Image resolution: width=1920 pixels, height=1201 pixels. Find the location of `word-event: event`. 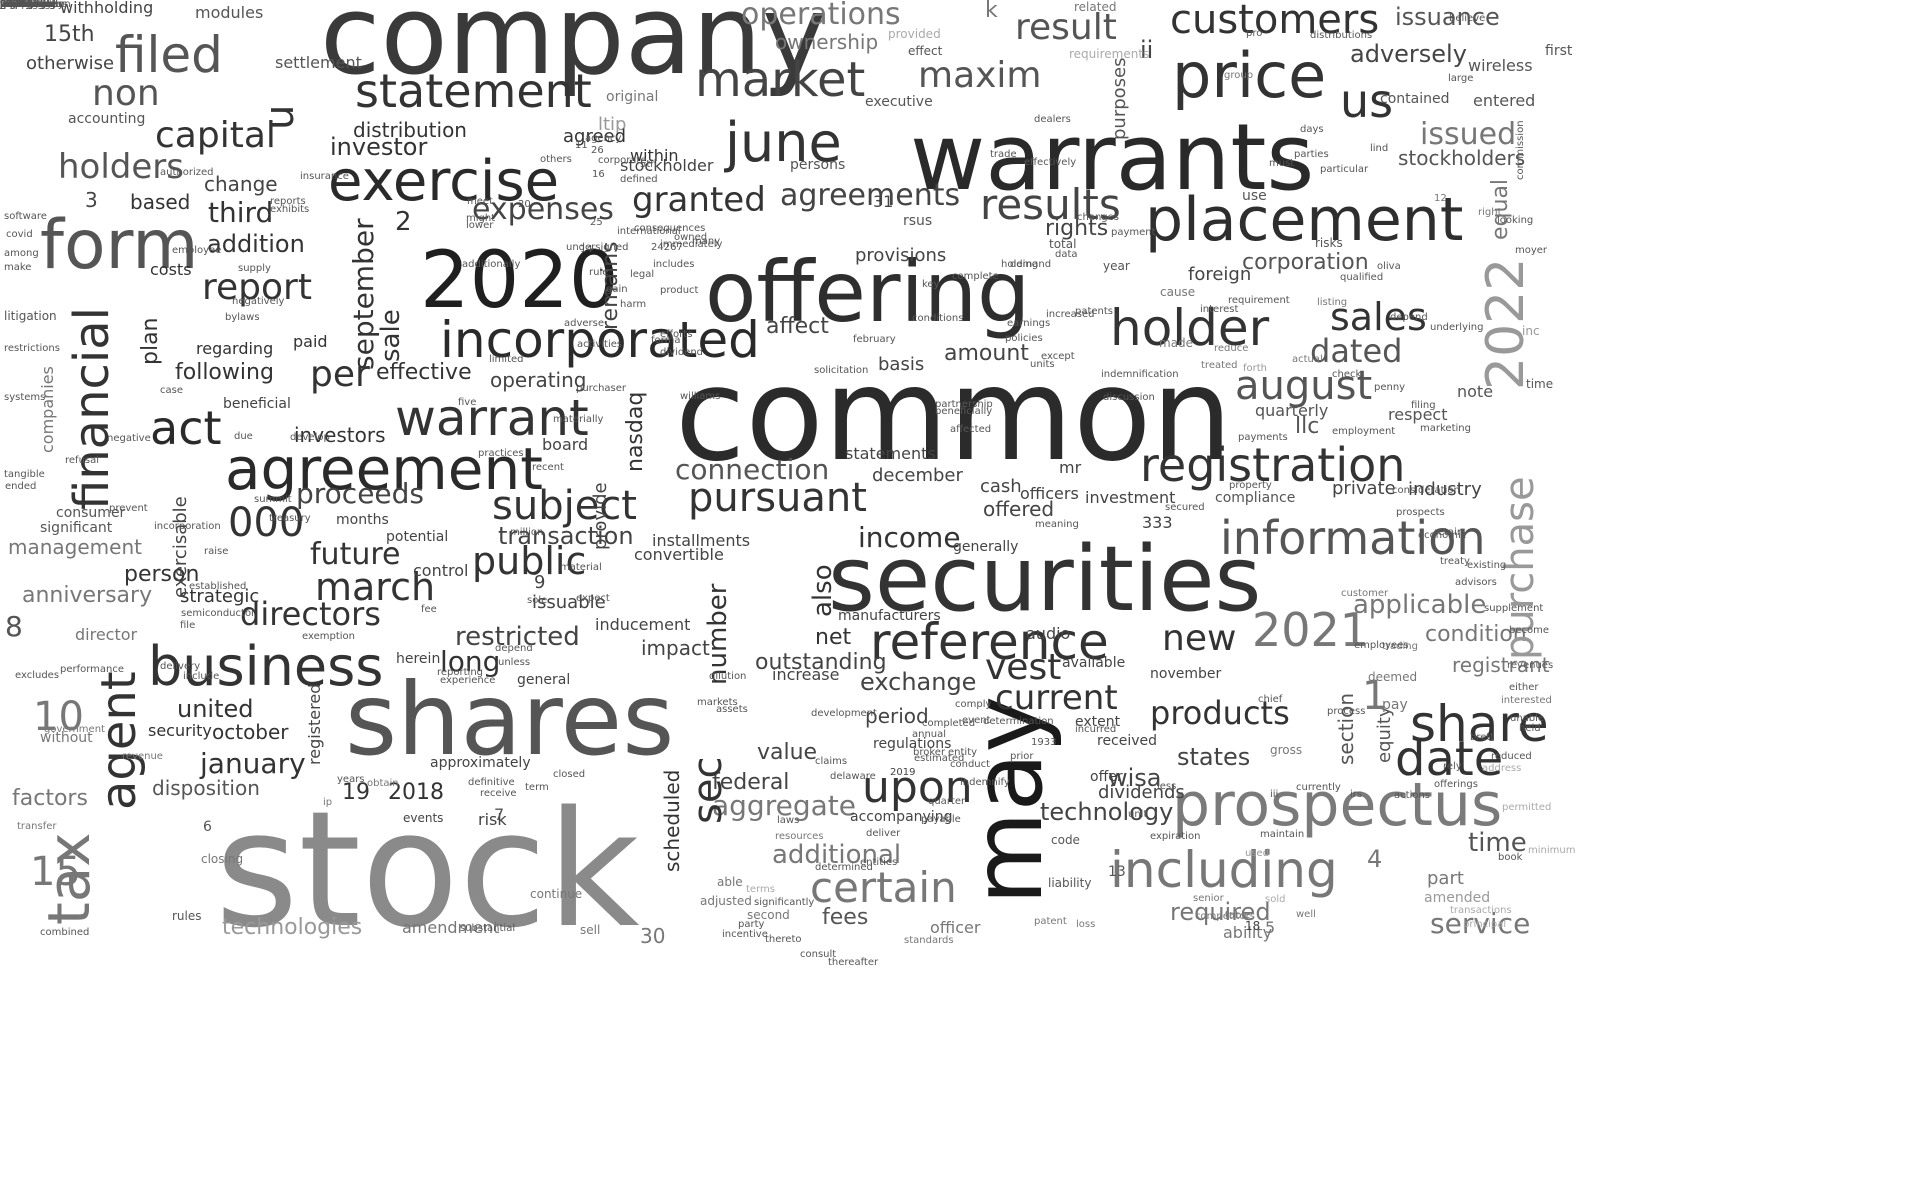

word-event: event is located at coordinates (976, 720).